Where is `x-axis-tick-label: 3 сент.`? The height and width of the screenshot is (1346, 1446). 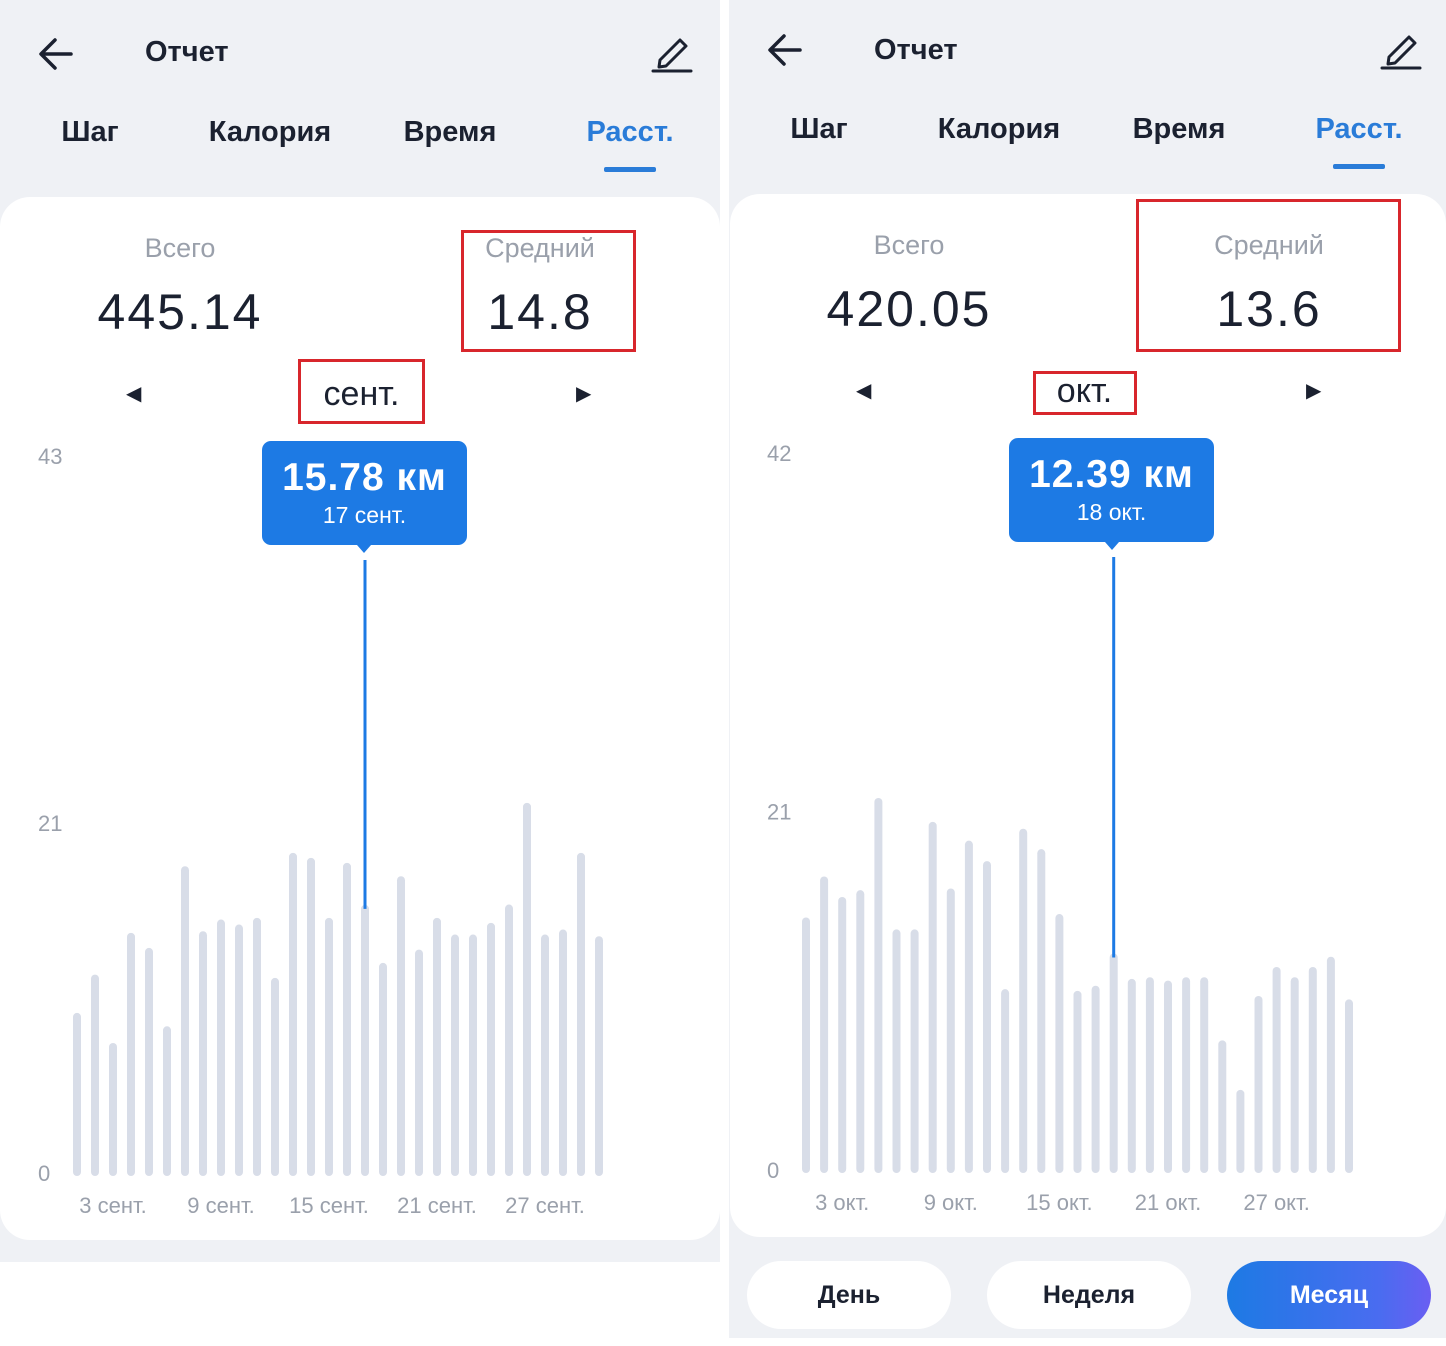
x-axis-tick-label: 3 сент. is located at coordinates (112, 1205).